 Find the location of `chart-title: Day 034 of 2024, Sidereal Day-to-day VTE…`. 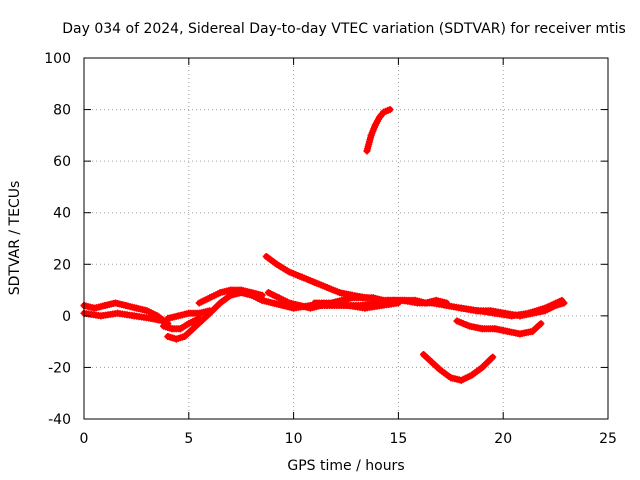

chart-title: Day 034 of 2024, Sidereal Day-to-day VTE… is located at coordinates (344, 29).